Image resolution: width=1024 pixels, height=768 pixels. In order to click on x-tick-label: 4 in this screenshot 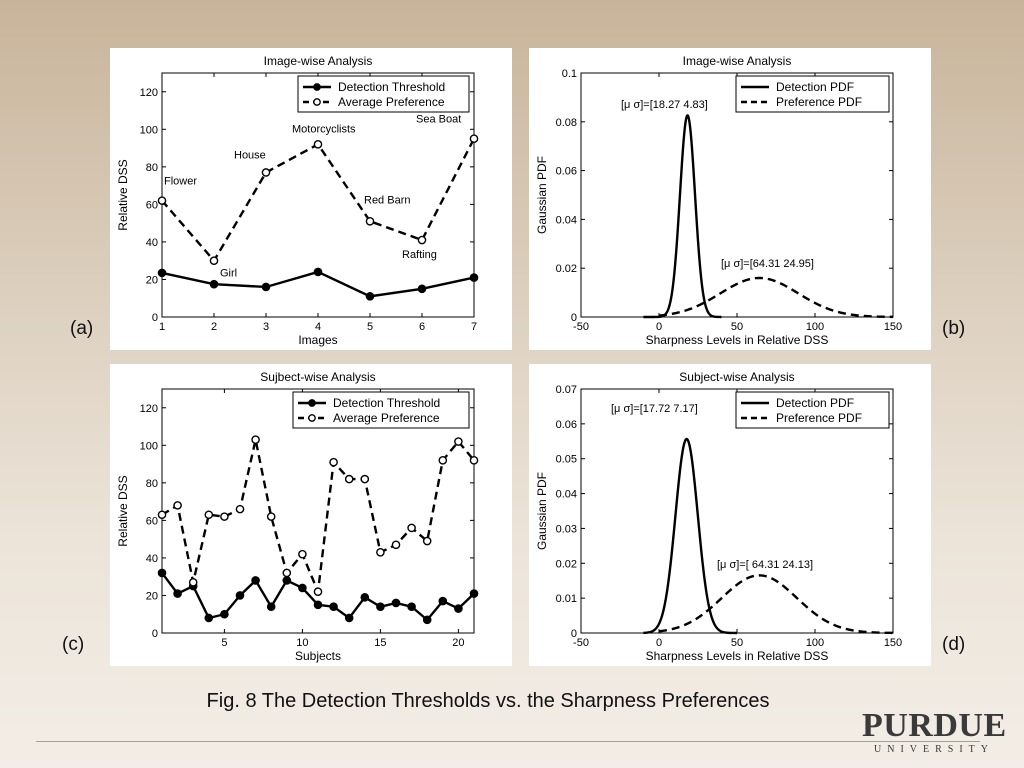, I will do `click(318, 327)`.